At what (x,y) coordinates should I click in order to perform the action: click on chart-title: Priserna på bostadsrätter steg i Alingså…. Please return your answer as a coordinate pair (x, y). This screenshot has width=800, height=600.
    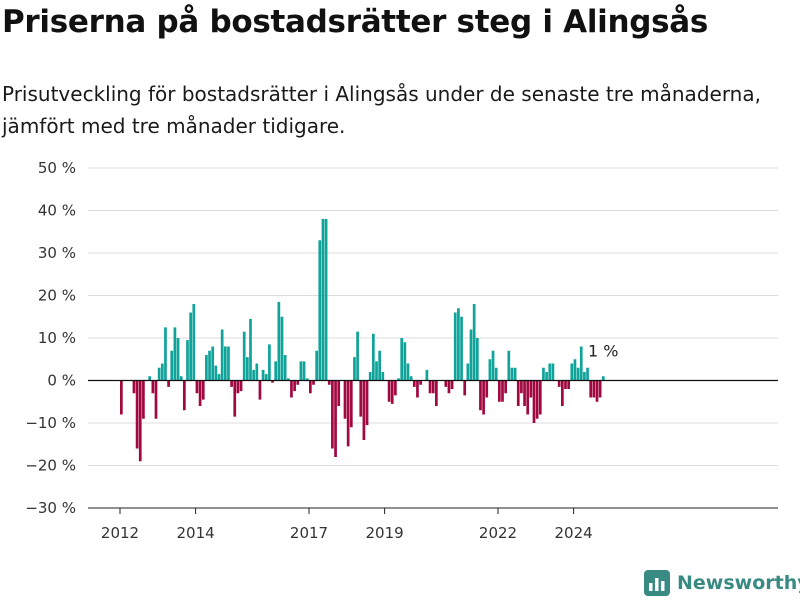
    Looking at the image, I should click on (355, 22).